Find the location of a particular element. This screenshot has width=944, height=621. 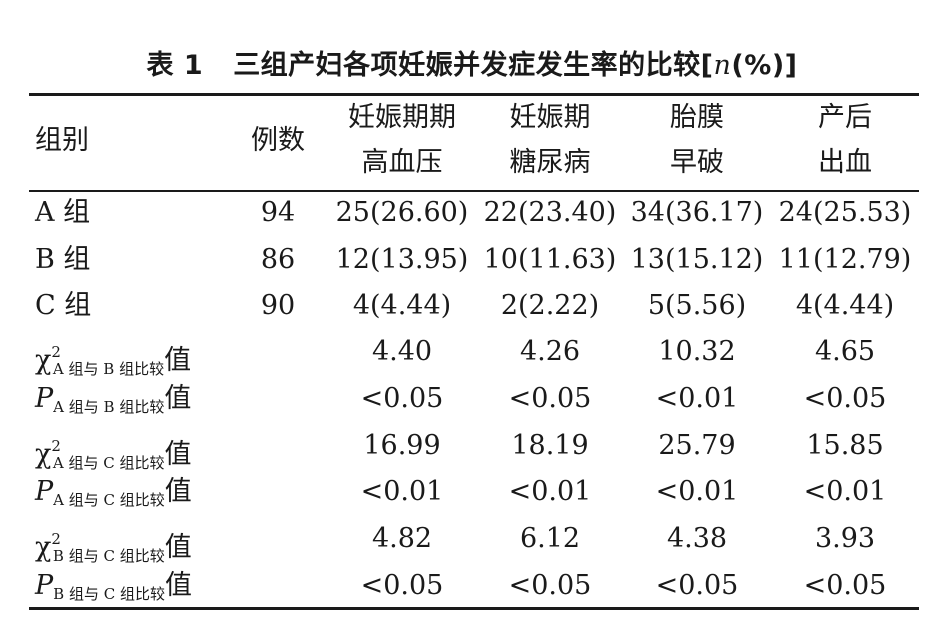

stat-p-bc-value-4: <0.05 is located at coordinates (845, 585).